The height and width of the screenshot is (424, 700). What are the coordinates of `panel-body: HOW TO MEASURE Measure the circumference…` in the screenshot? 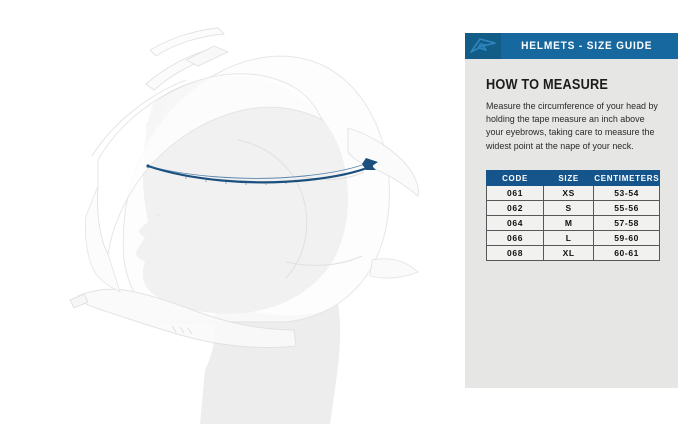 It's located at (574, 115).